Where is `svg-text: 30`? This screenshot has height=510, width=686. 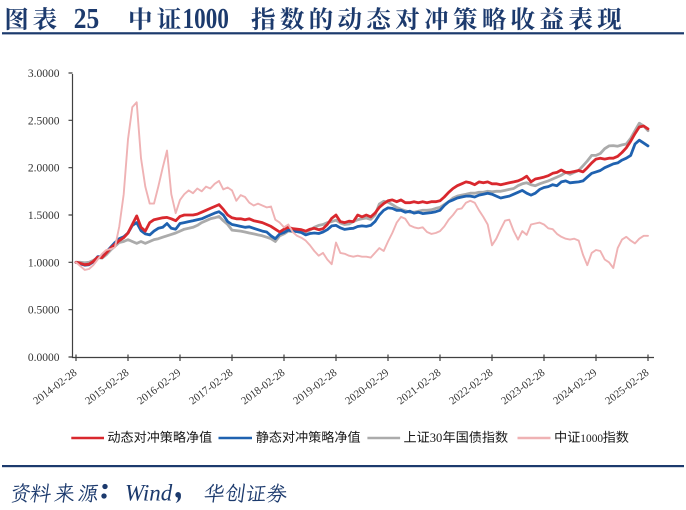
svg-text: 30 is located at coordinates (436, 438).